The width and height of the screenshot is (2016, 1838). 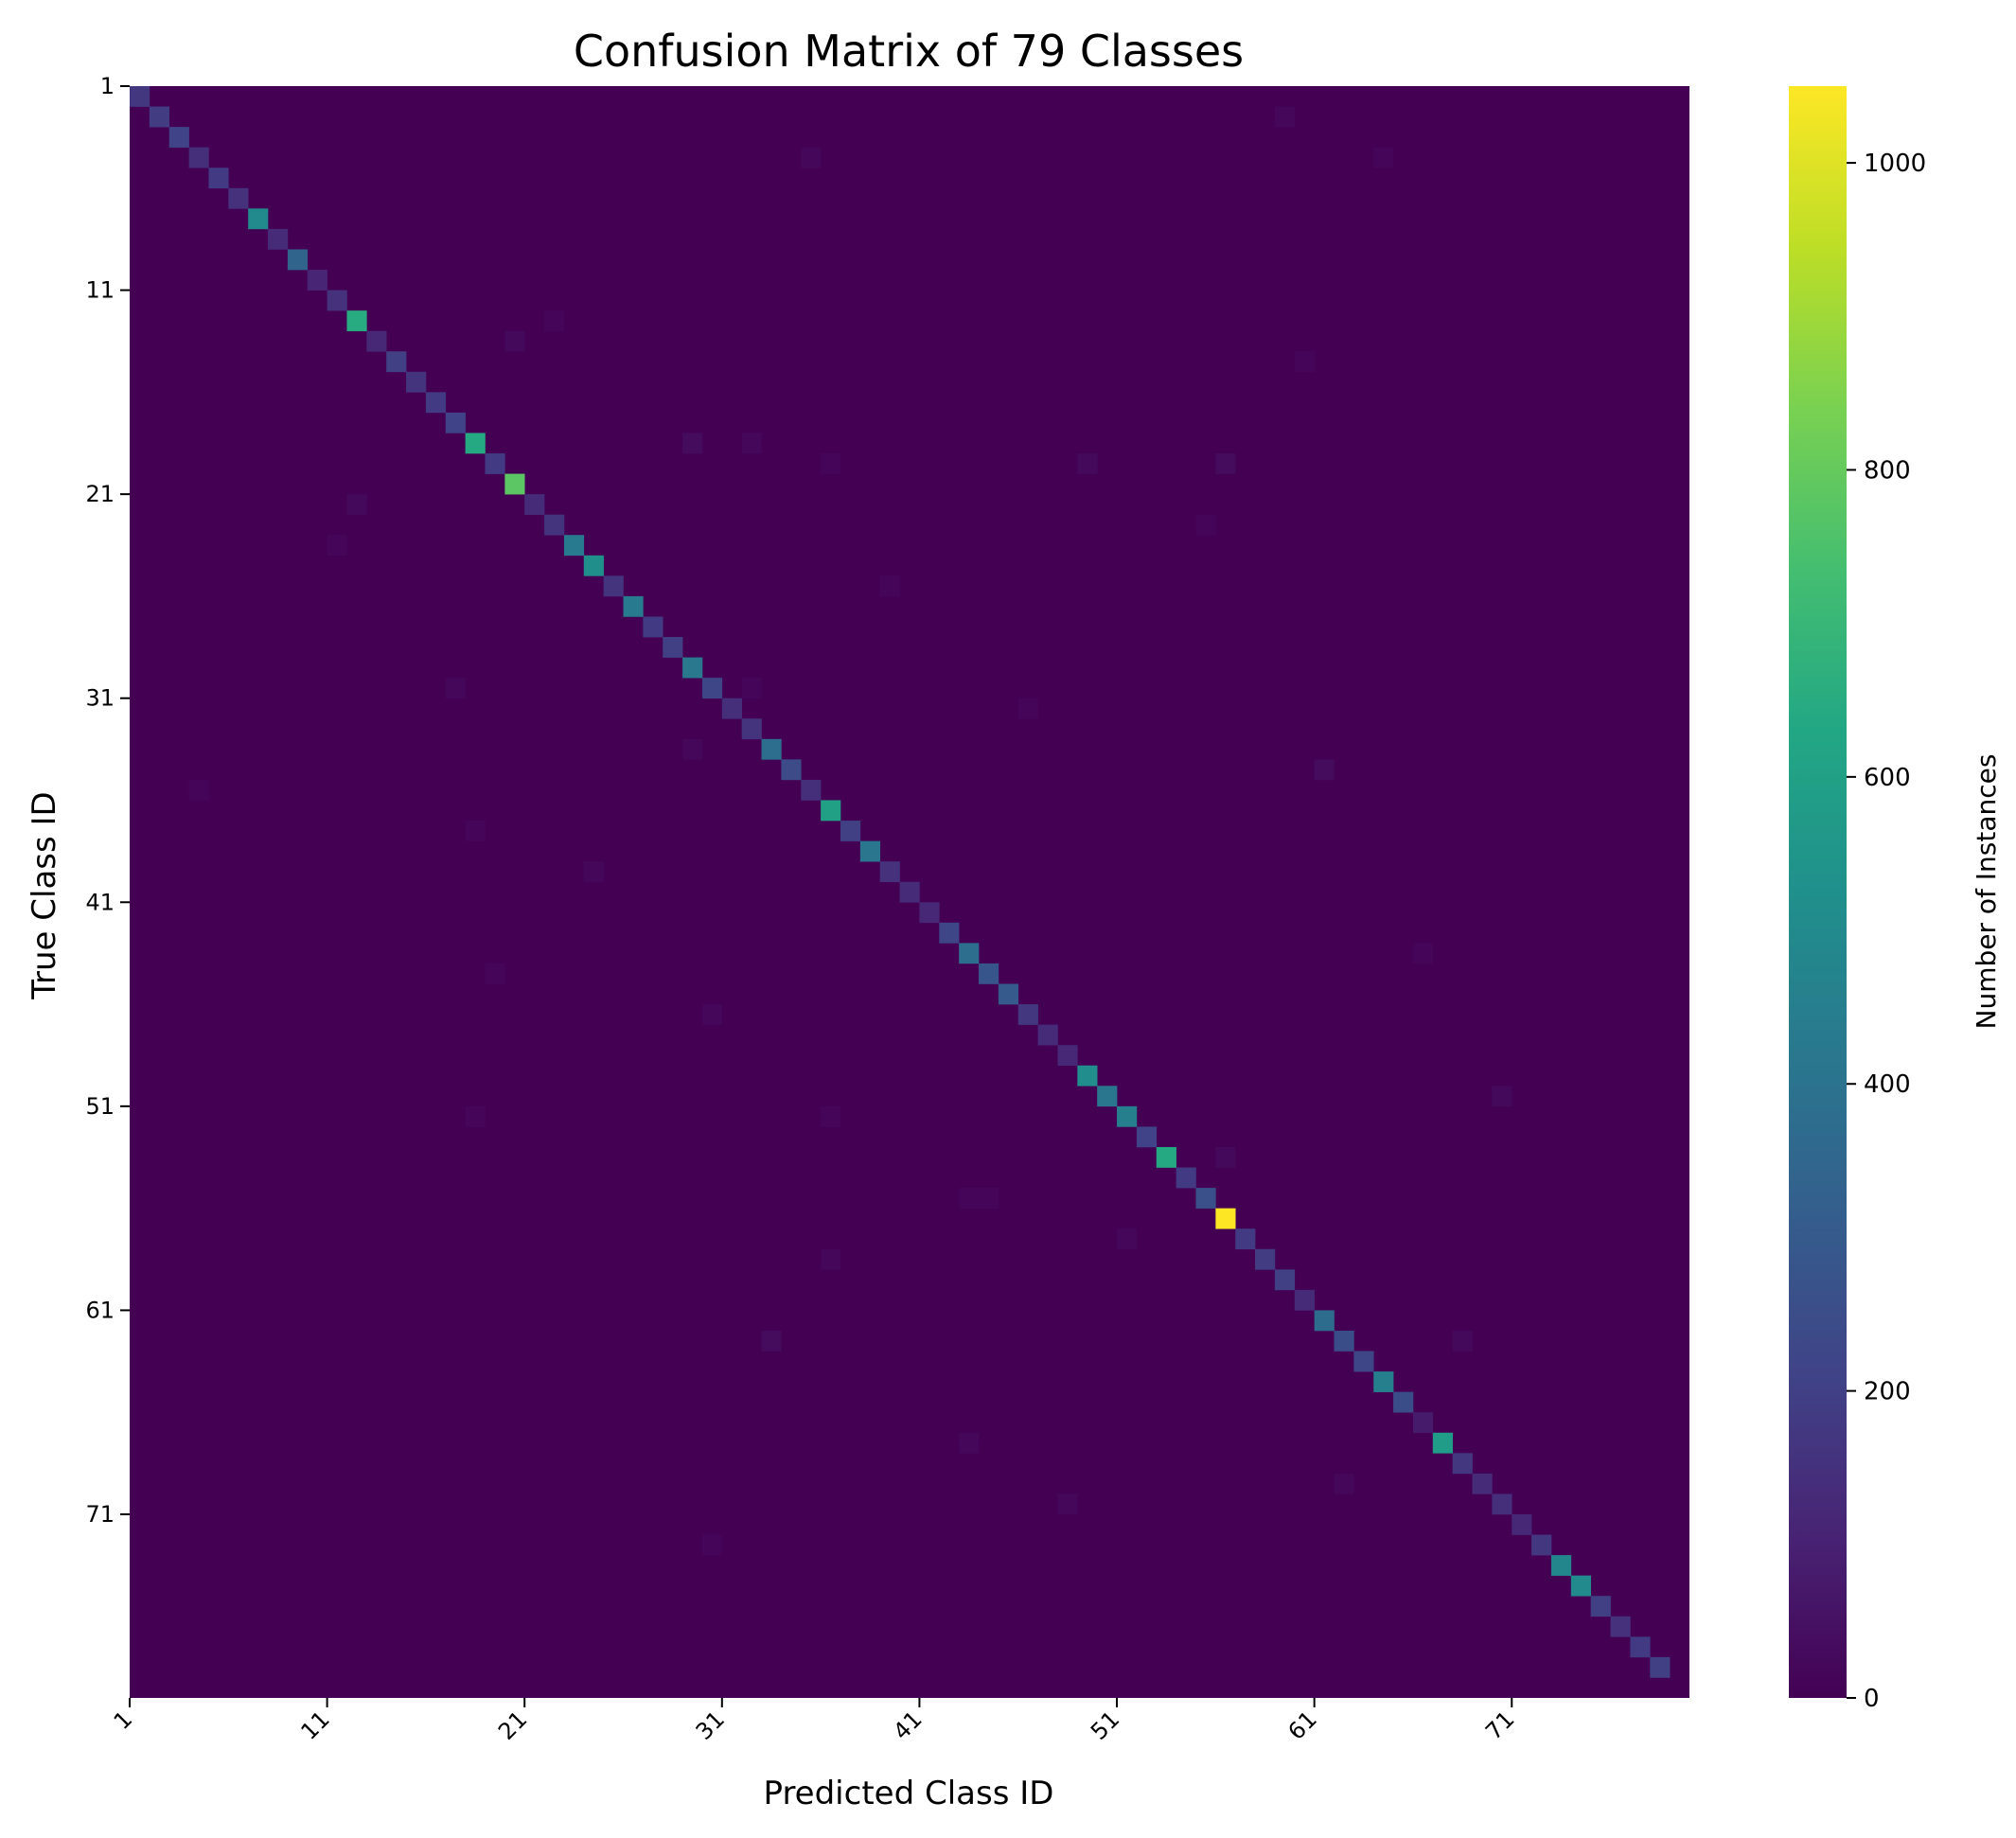 I want to click on x-tick-label: 1, so click(x=123, y=1720).